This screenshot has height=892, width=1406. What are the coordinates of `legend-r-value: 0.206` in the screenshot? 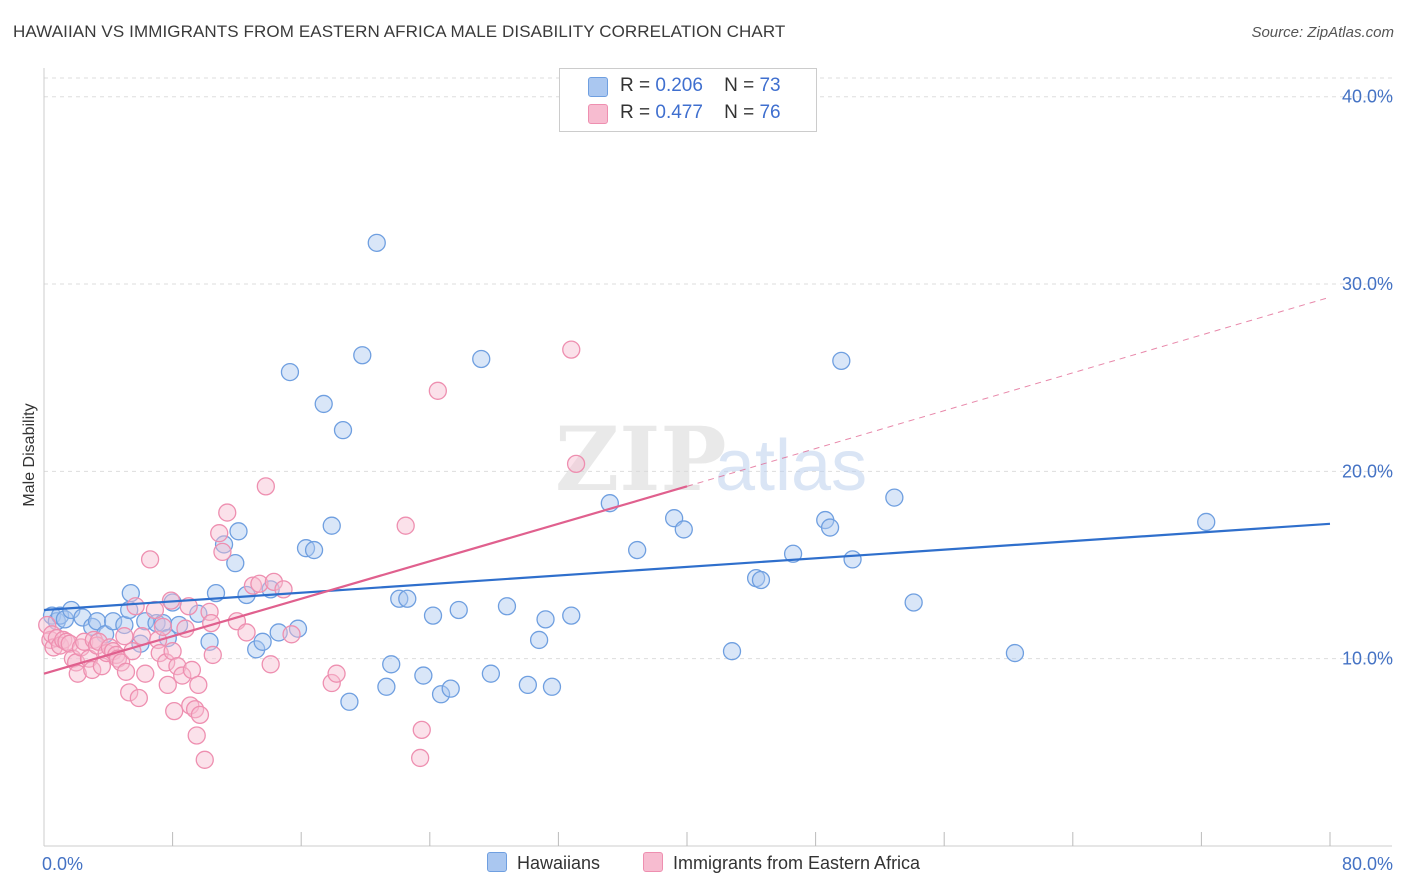 It's located at (679, 85).